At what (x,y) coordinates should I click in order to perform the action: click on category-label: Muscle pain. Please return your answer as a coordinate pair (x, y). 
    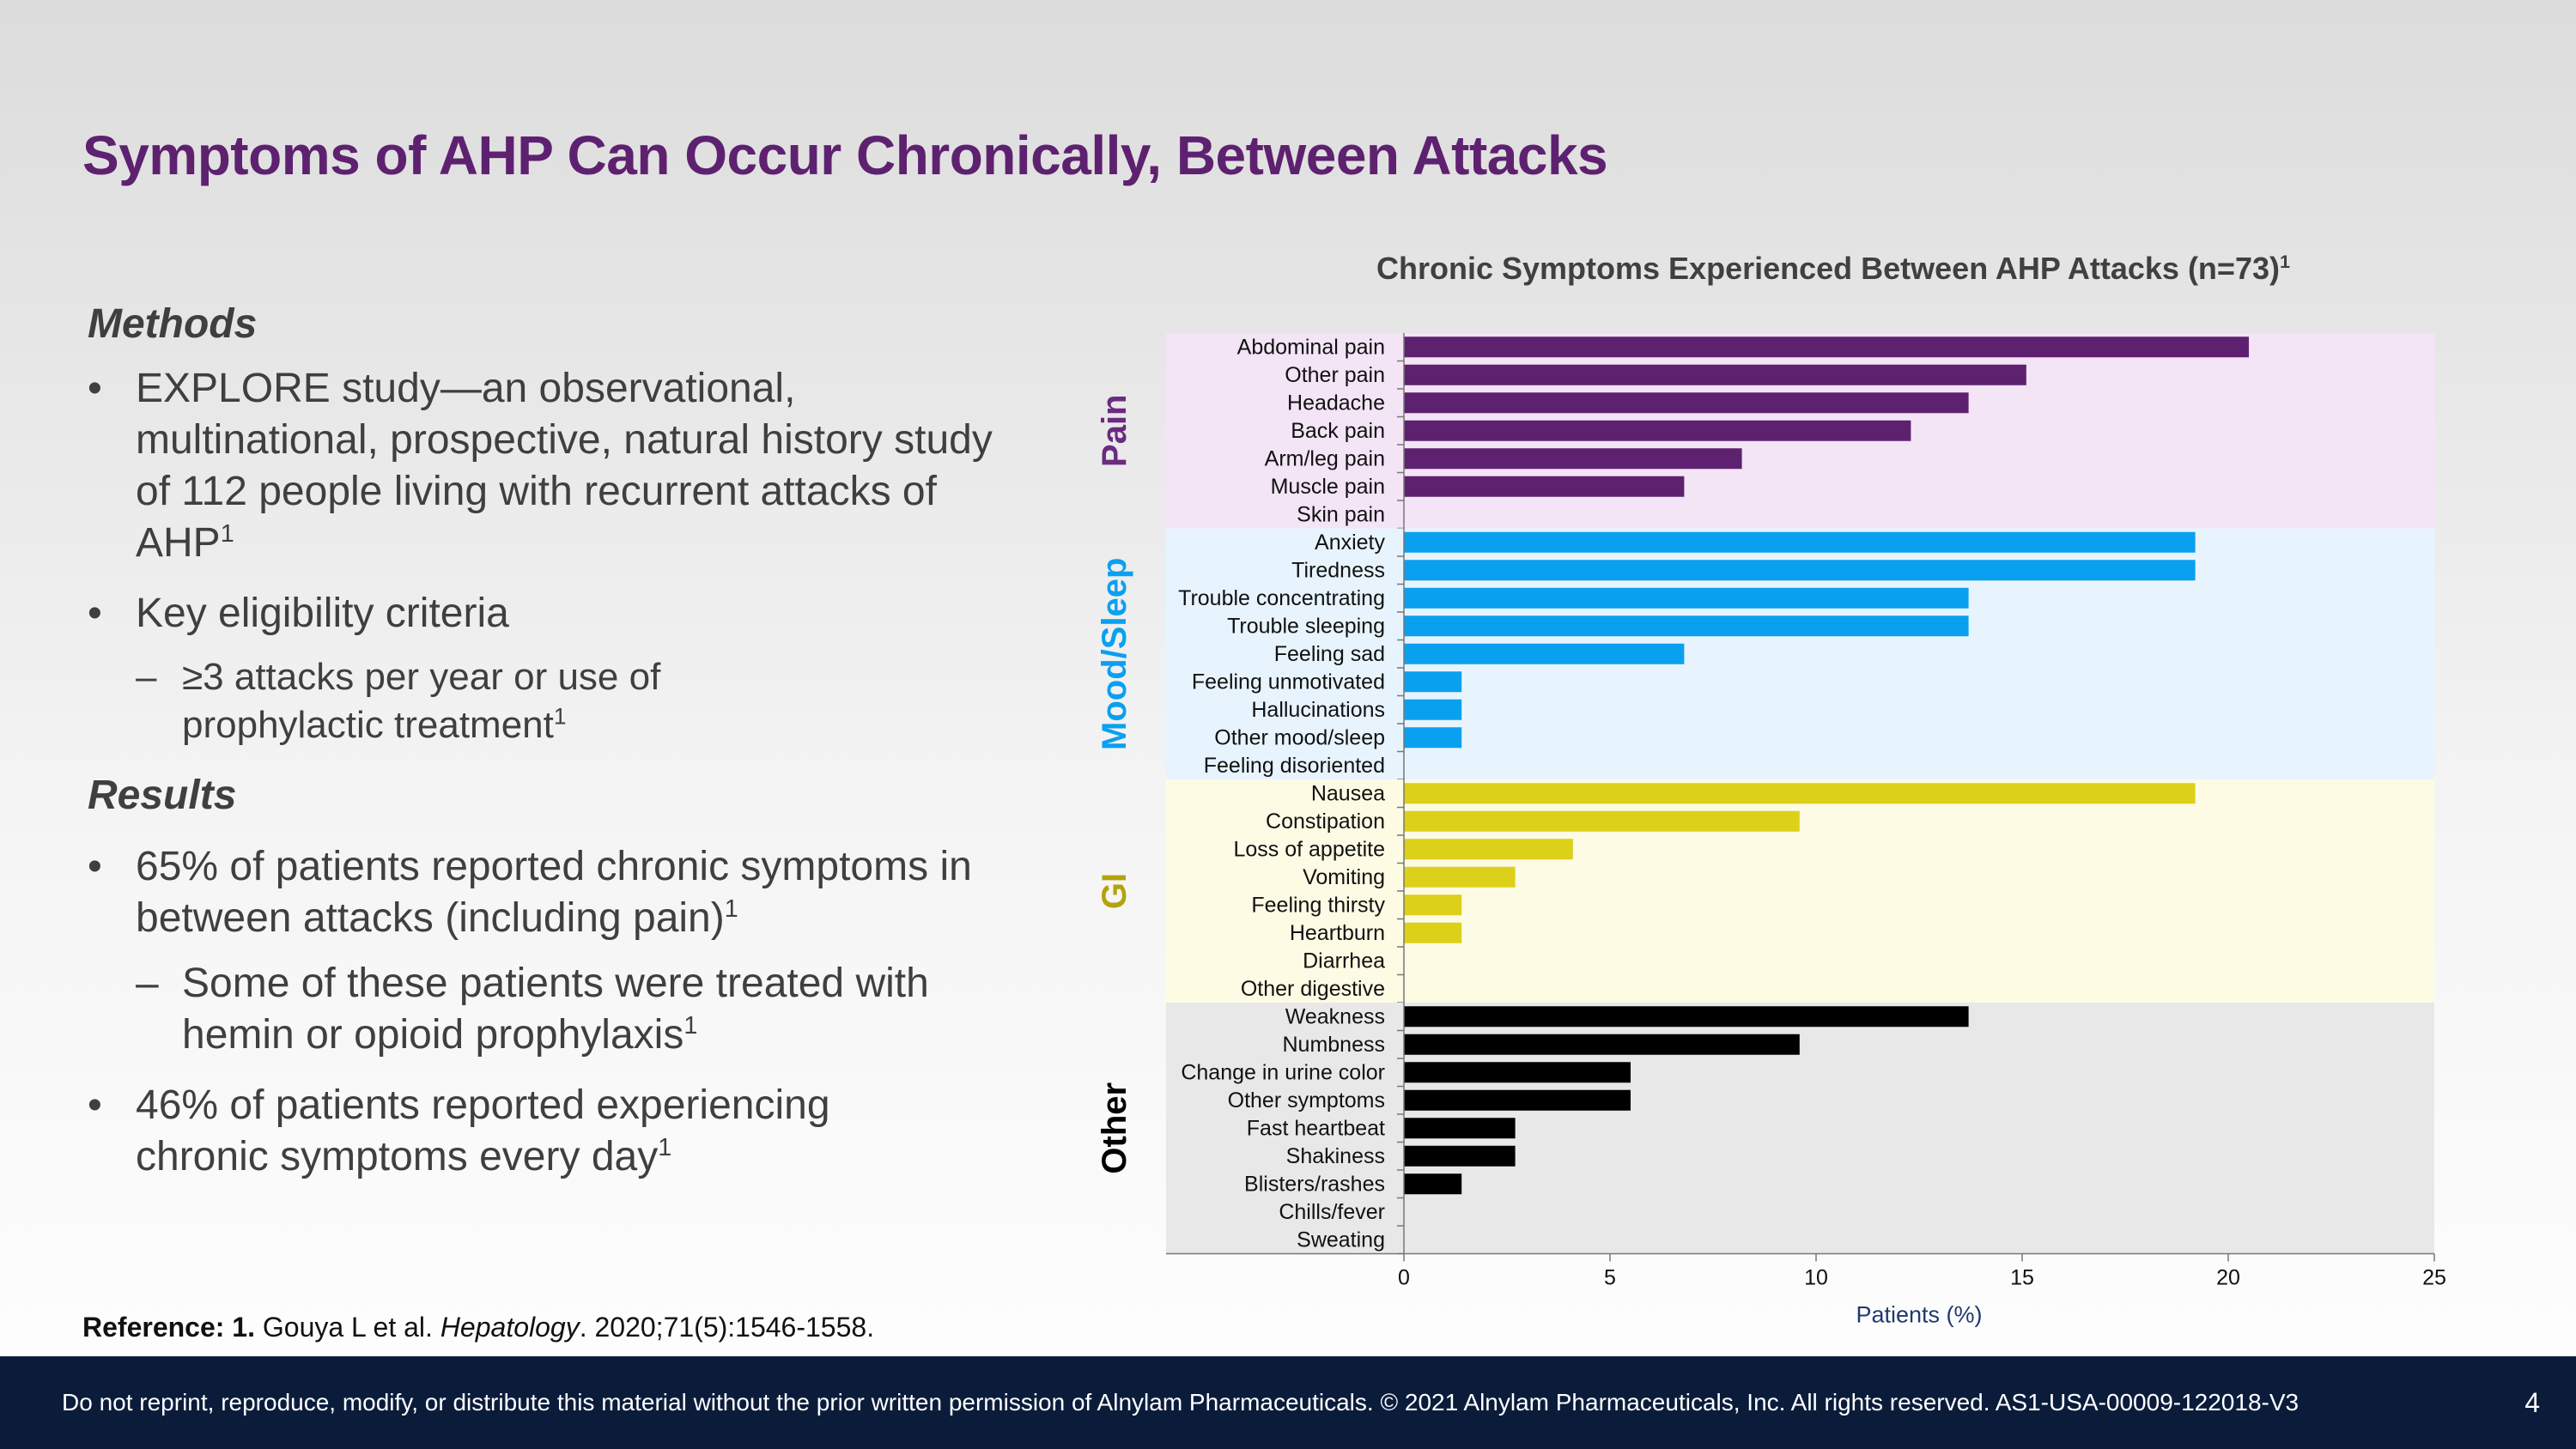
    Looking at the image, I should click on (1328, 487).